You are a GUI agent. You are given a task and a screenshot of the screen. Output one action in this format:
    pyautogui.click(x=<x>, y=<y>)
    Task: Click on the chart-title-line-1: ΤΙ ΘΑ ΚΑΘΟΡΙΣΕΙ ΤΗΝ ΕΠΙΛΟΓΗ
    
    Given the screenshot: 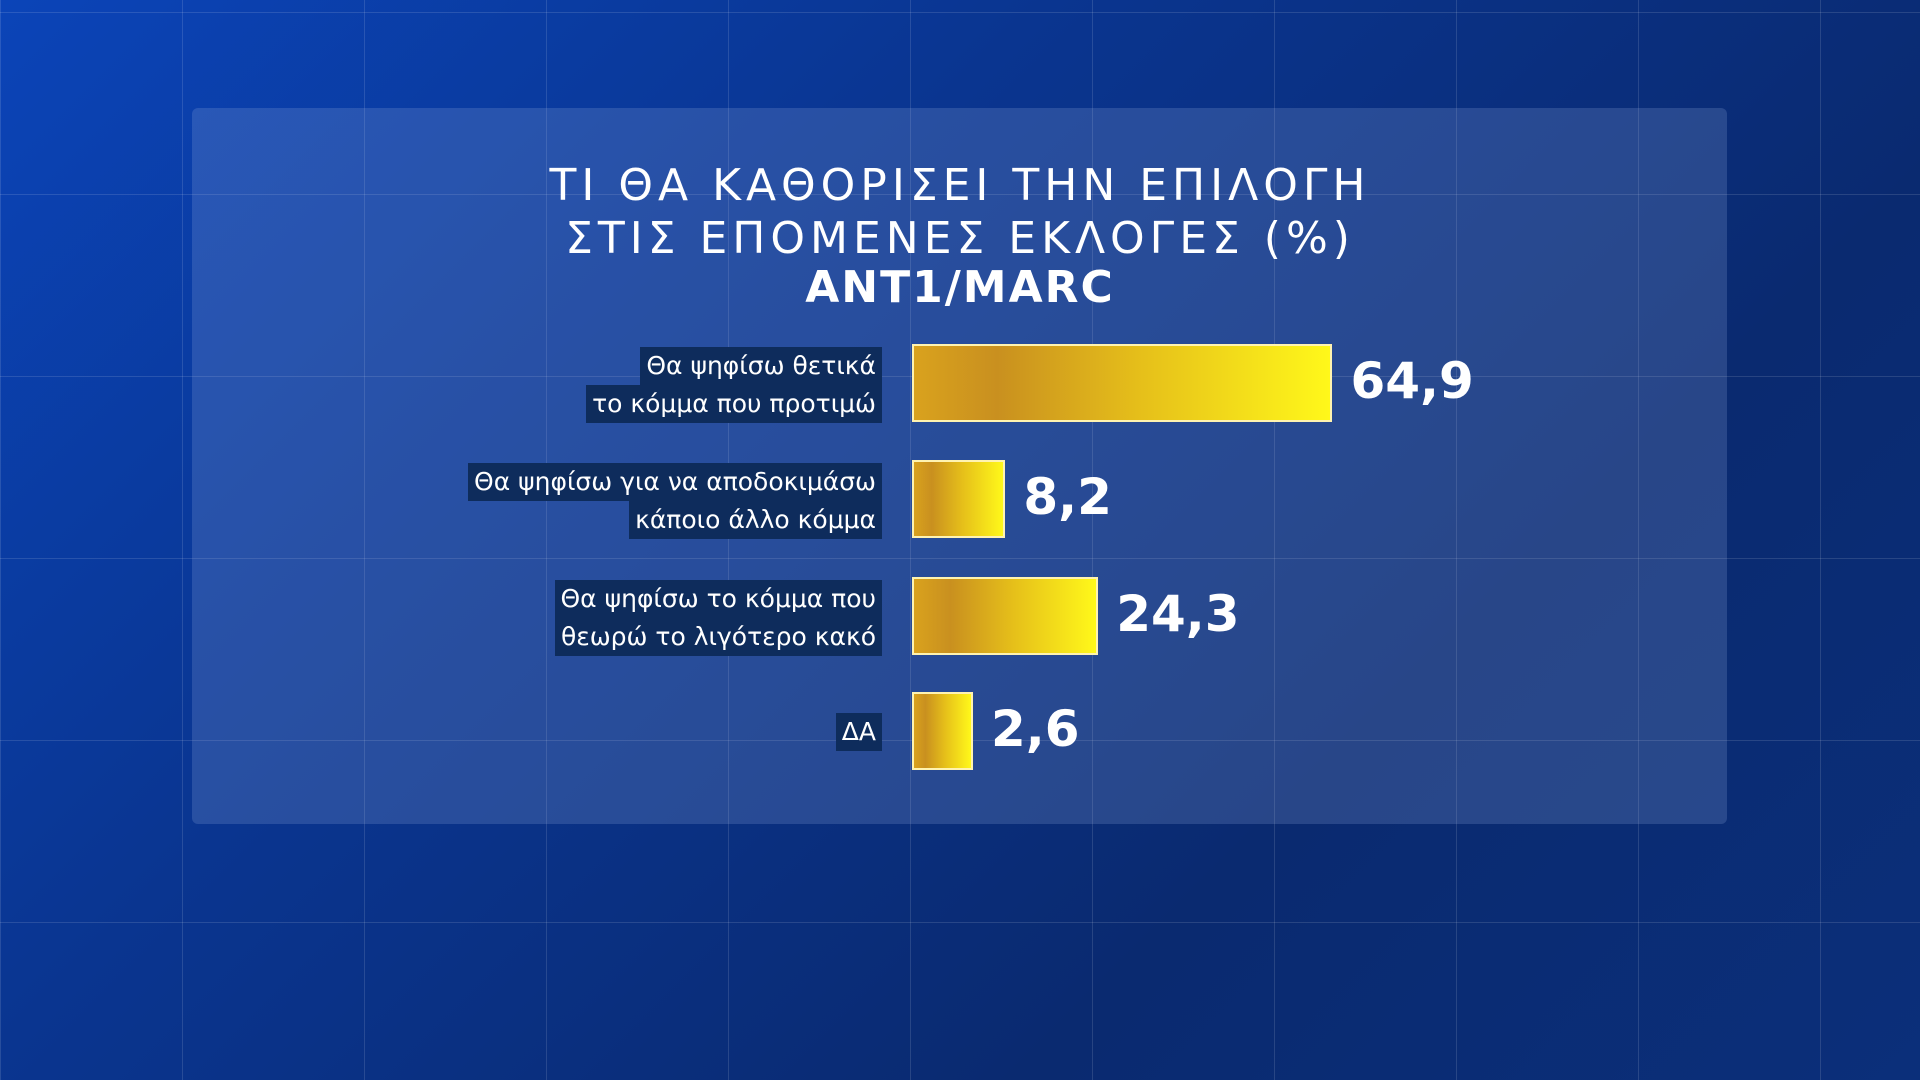 What is the action you would take?
    pyautogui.click(x=960, y=185)
    